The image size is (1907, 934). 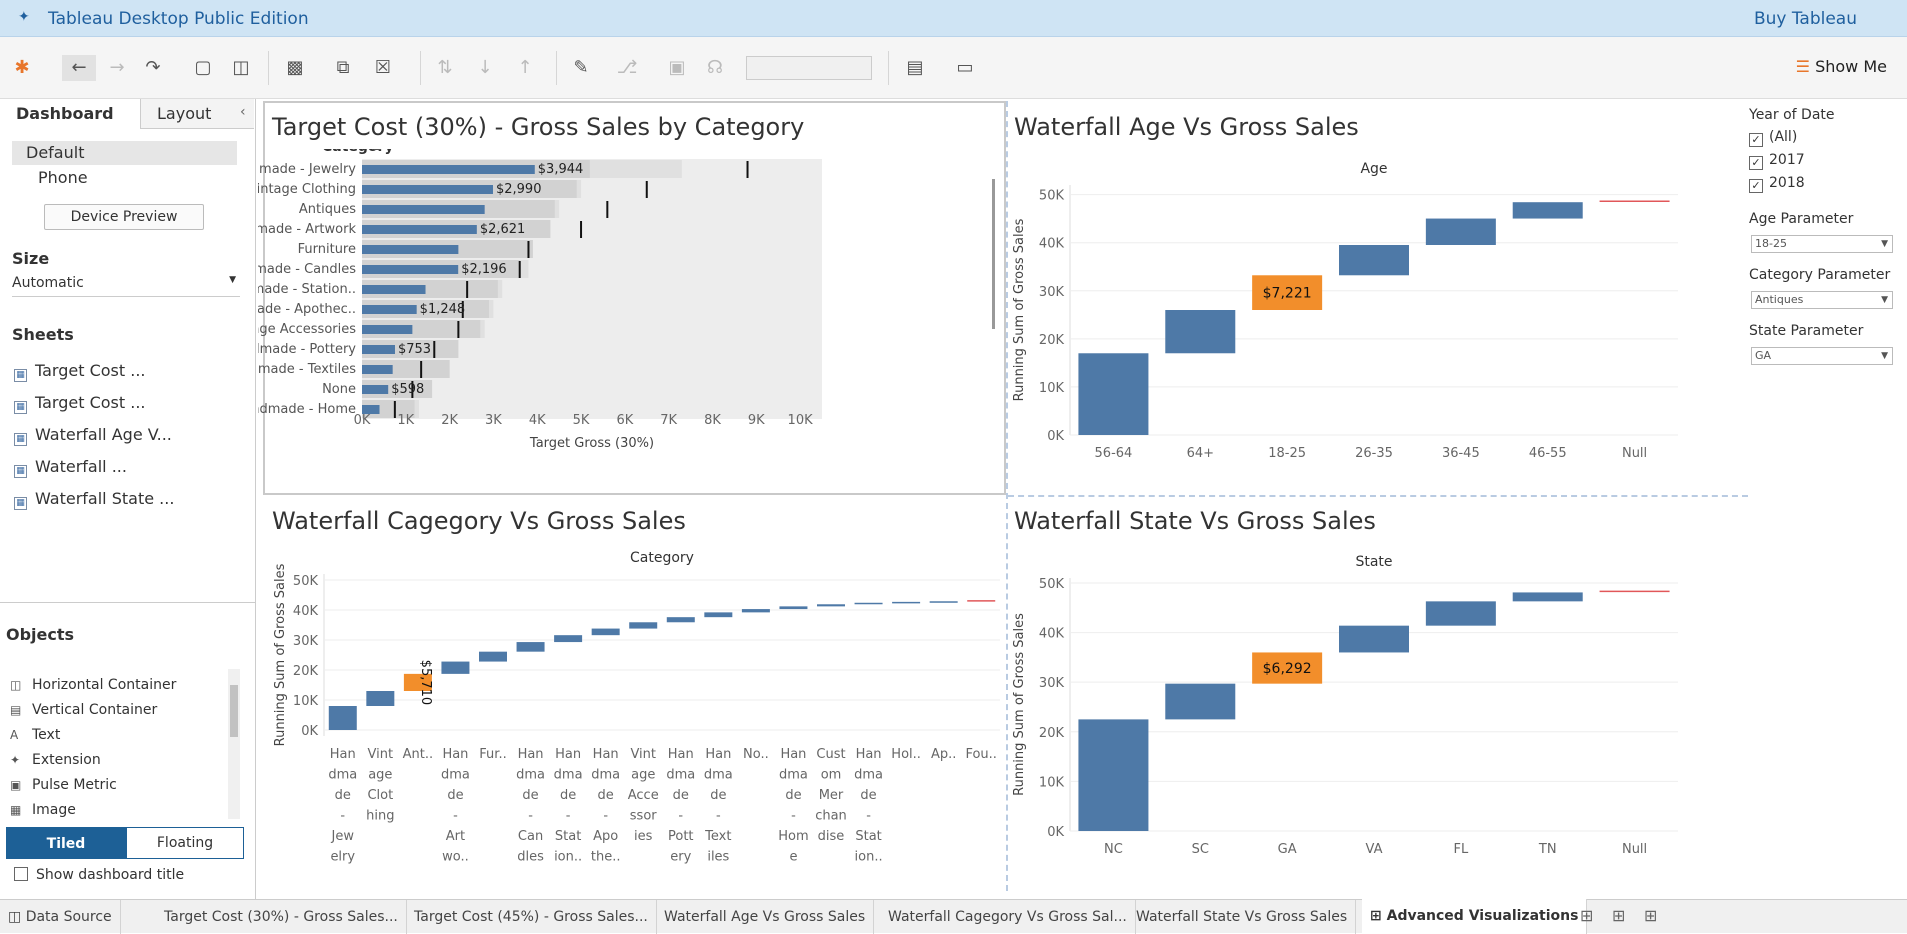 I want to click on x-tick: 8K, so click(x=712, y=420).